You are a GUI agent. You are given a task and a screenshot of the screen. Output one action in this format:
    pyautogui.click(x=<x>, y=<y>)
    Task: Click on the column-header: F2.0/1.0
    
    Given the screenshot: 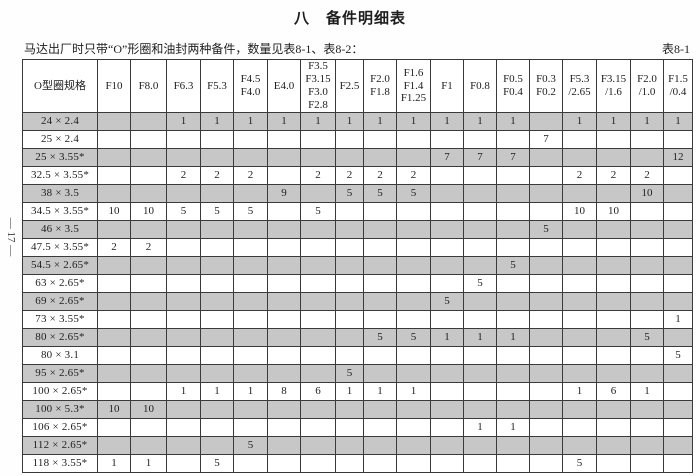 What is the action you would take?
    pyautogui.click(x=647, y=86)
    